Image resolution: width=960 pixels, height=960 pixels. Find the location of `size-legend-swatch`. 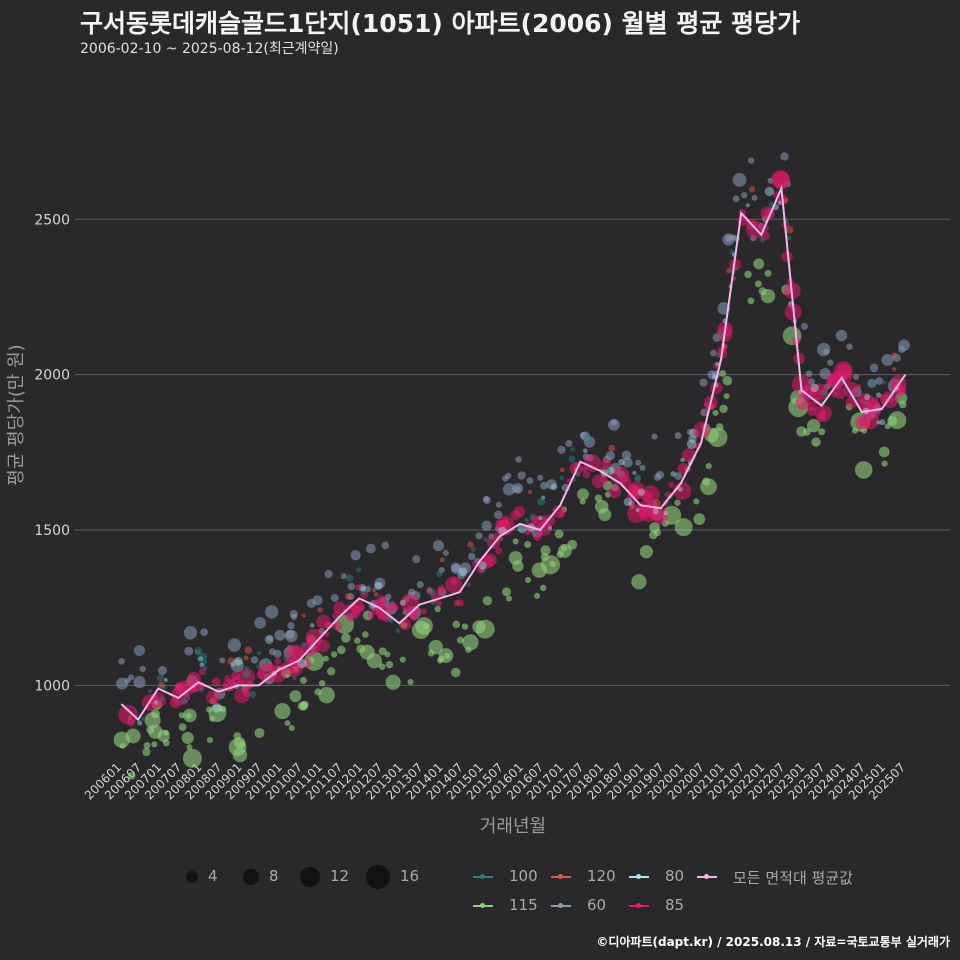

size-legend-swatch is located at coordinates (192, 877).